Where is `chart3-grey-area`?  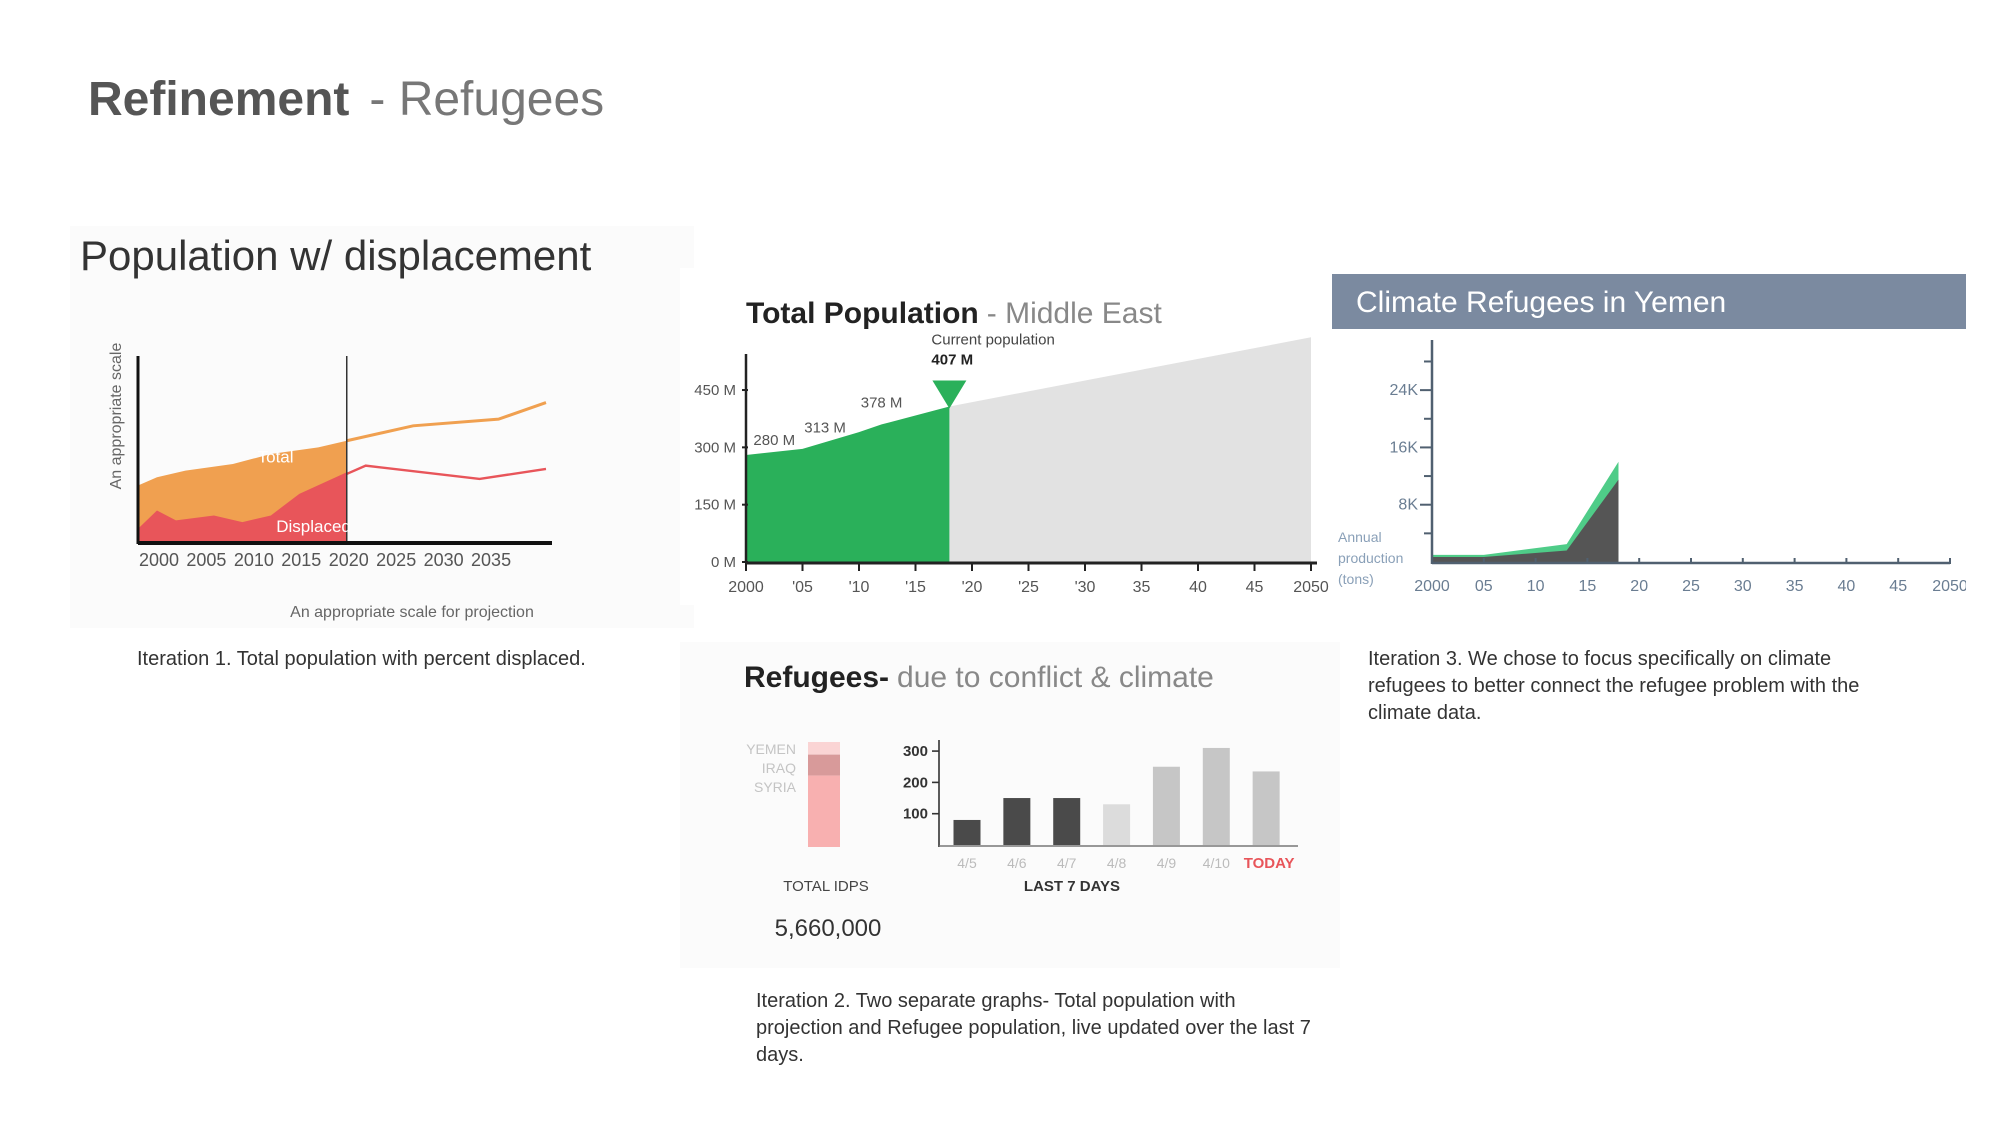
chart3-grey-area is located at coordinates (1525, 520).